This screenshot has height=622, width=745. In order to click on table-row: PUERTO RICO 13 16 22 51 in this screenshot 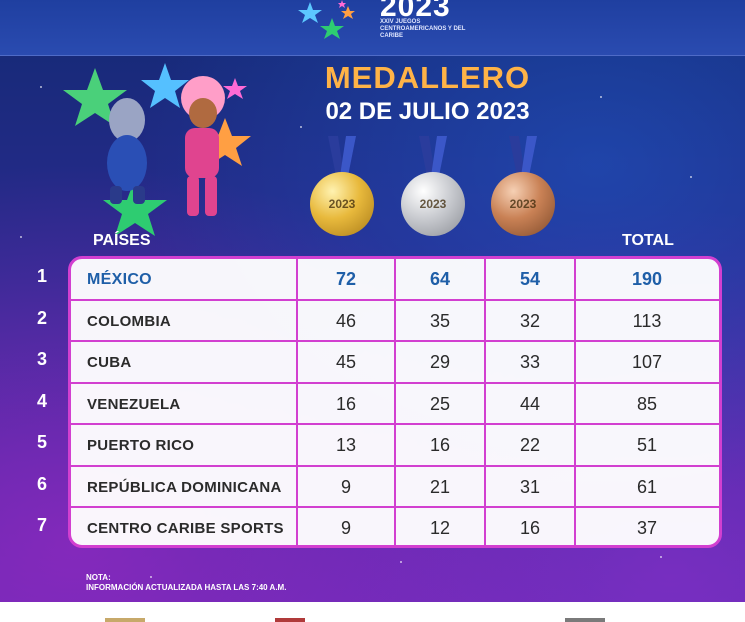, I will do `click(395, 446)`.